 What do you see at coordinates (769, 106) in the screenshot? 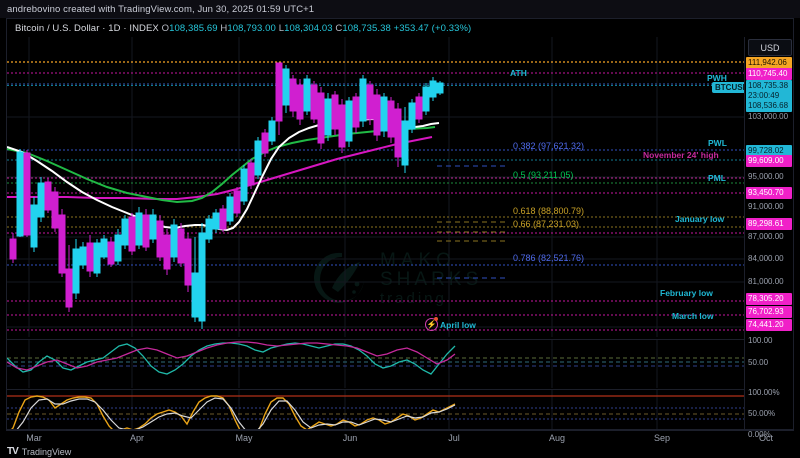
I see `ma-price-tag: 108,536.68` at bounding box center [769, 106].